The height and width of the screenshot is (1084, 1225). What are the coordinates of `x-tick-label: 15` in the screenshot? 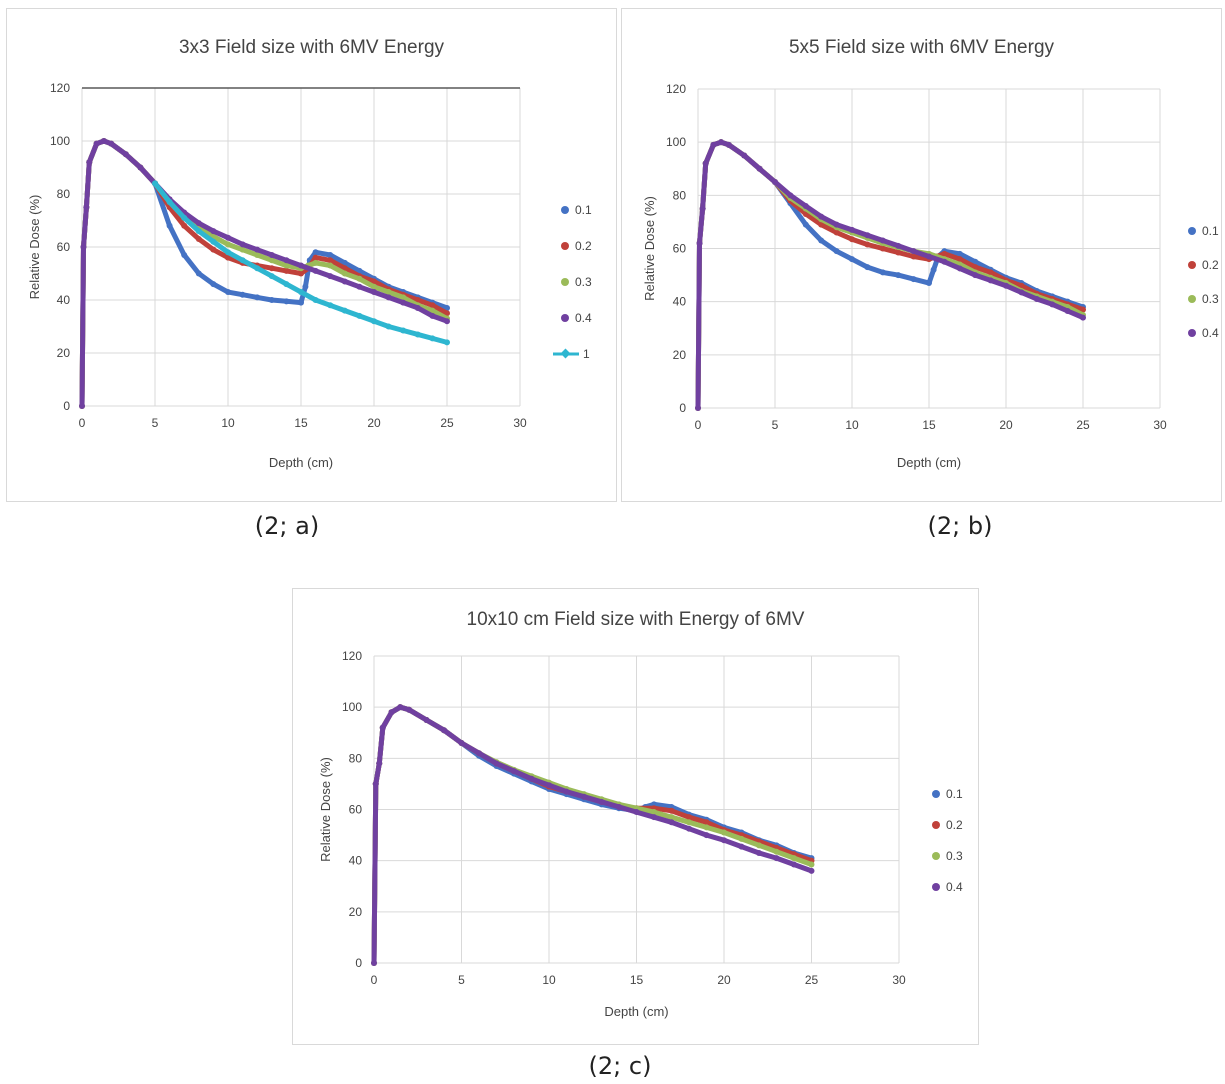 It's located at (301, 423).